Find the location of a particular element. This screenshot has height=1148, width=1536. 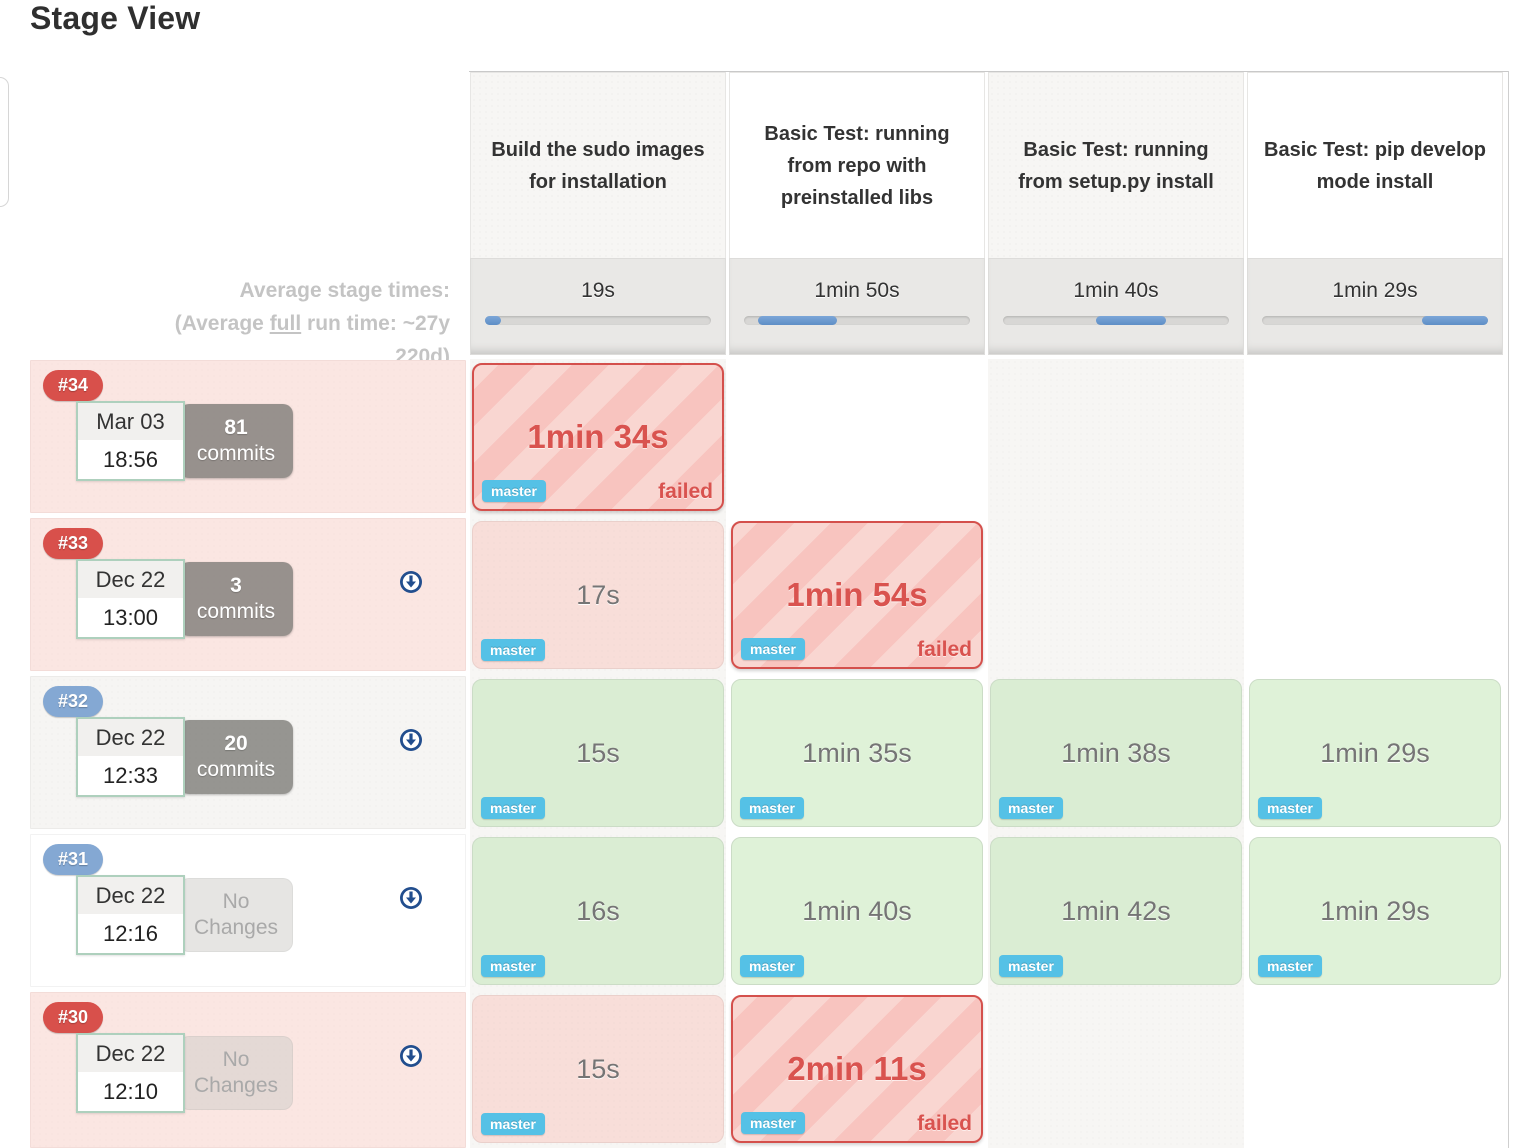

stage-cell-32-1: 15s master is located at coordinates (598, 753).